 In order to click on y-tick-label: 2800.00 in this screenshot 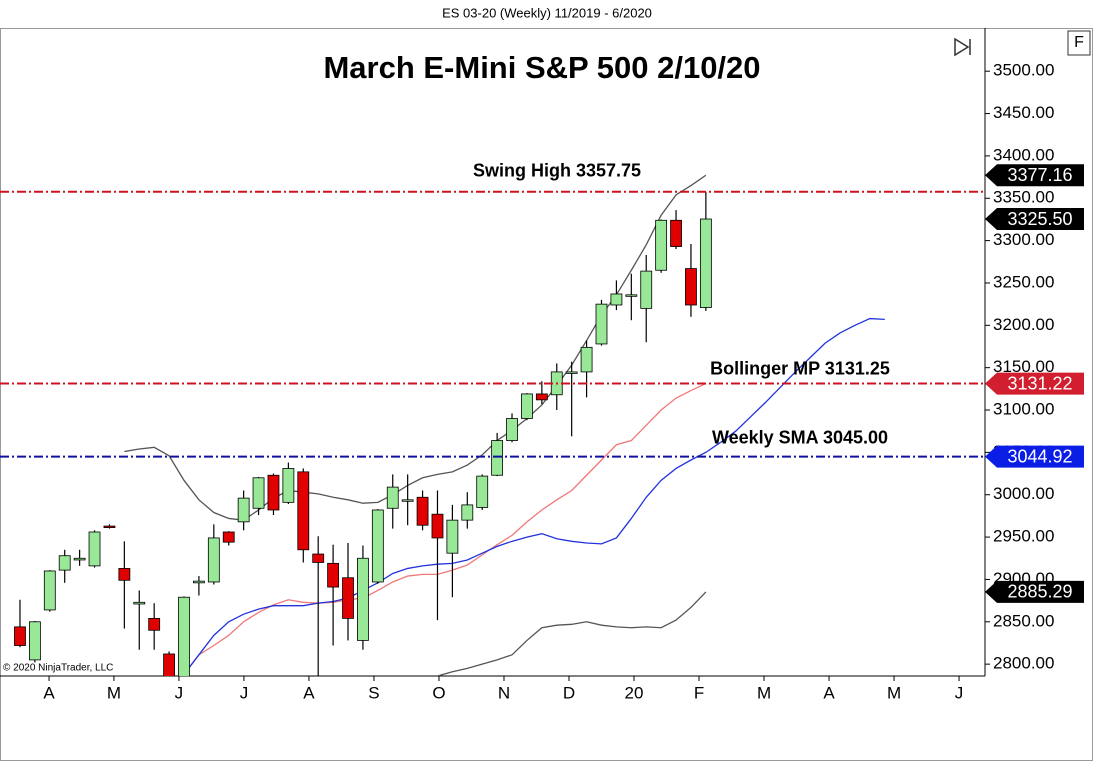, I will do `click(1023, 663)`.